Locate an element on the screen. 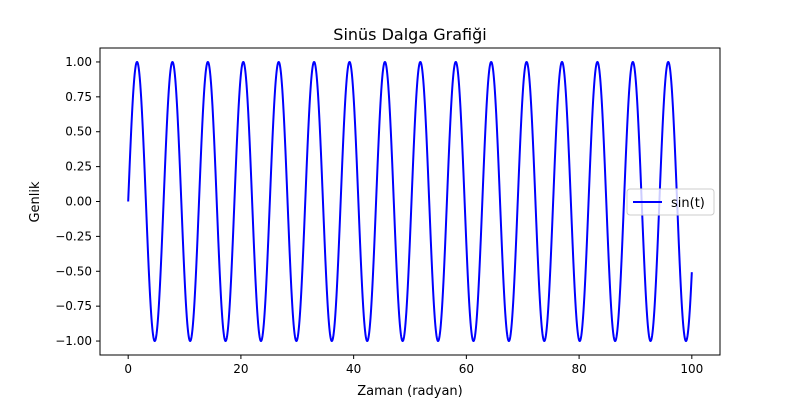  y-tick-label: 0.25 is located at coordinates (78, 167).